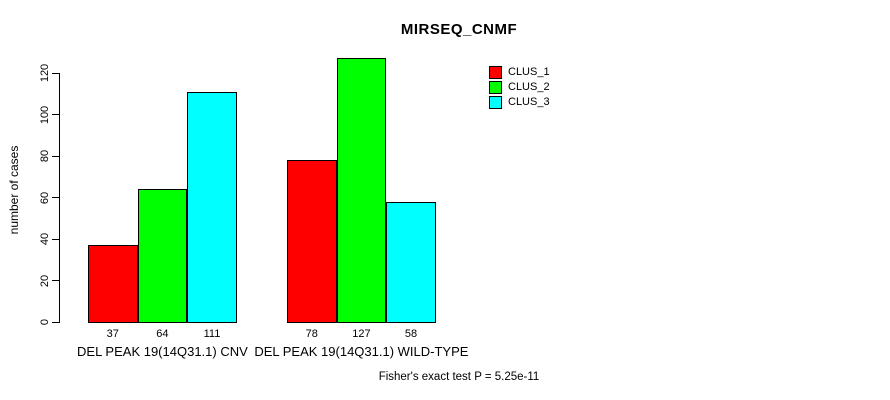  I want to click on bar-value-label: 37, so click(112, 334).